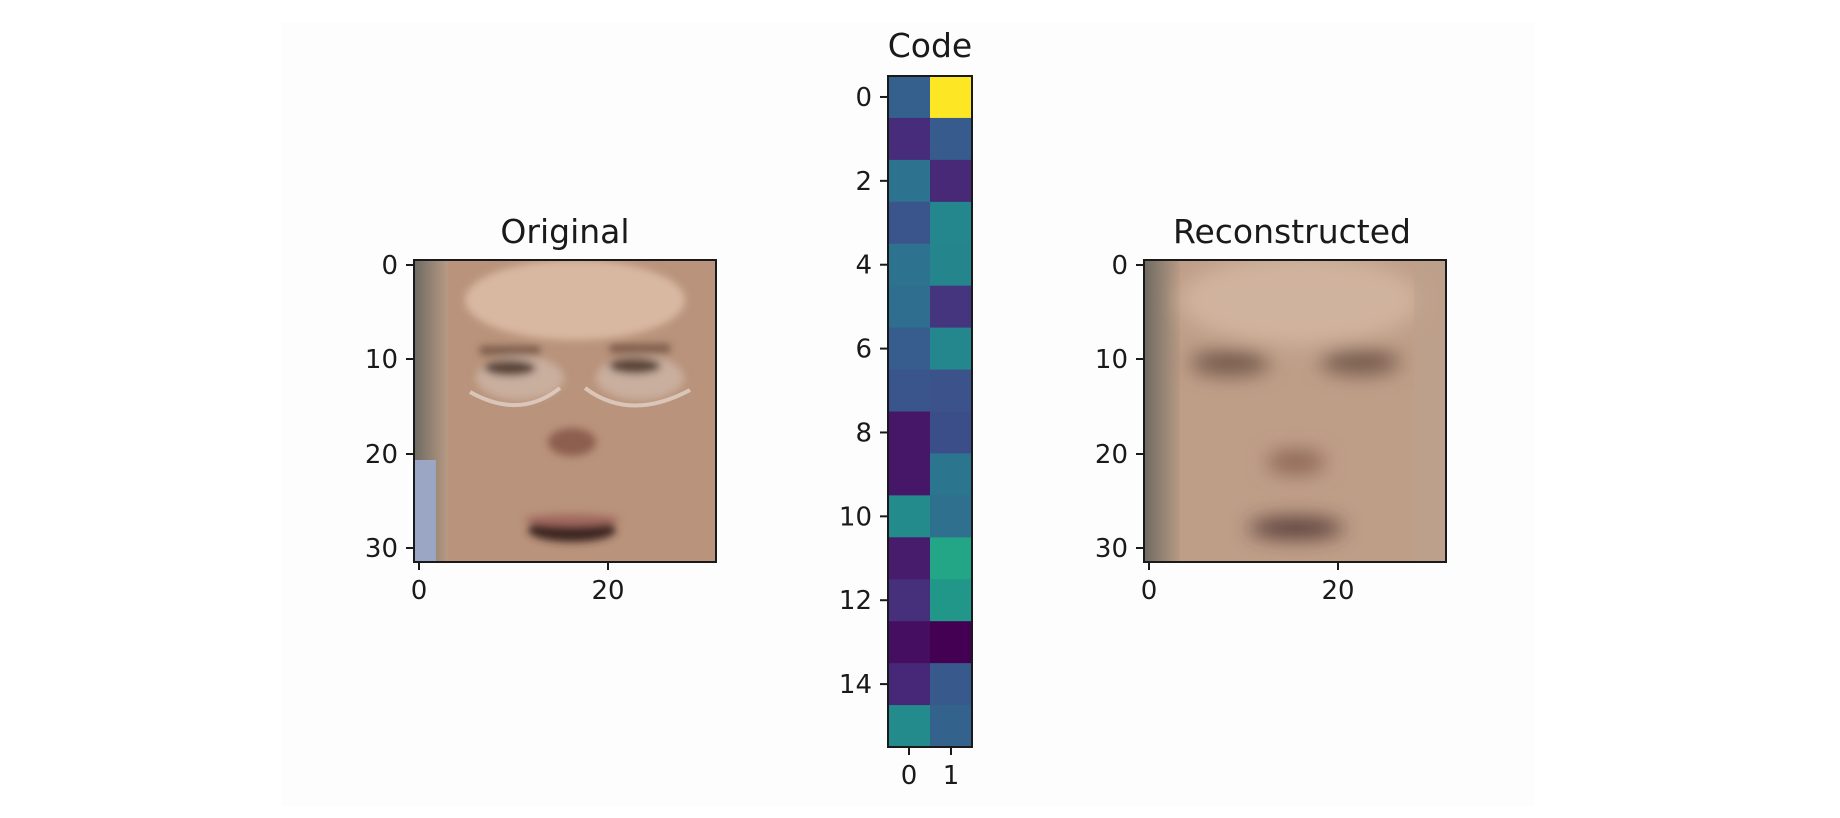 The height and width of the screenshot is (818, 1840). Describe the element at coordinates (1248, 584) in the screenshot. I see `reconstructed-x-ticks: 0 20` at that location.